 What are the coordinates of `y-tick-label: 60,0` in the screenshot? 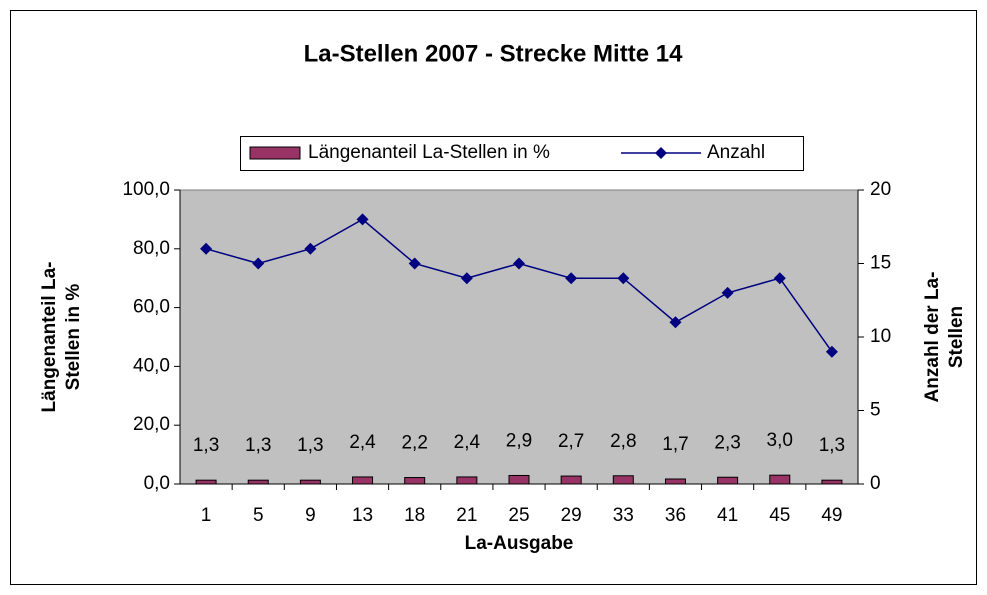 It's located at (151, 307).